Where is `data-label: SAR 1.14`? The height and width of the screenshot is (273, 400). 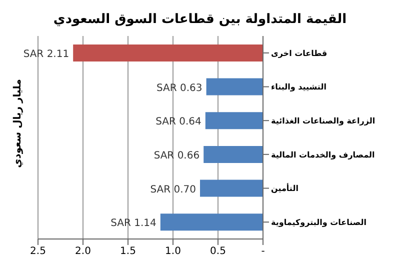
data-label: SAR 1.14 is located at coordinates (133, 224).